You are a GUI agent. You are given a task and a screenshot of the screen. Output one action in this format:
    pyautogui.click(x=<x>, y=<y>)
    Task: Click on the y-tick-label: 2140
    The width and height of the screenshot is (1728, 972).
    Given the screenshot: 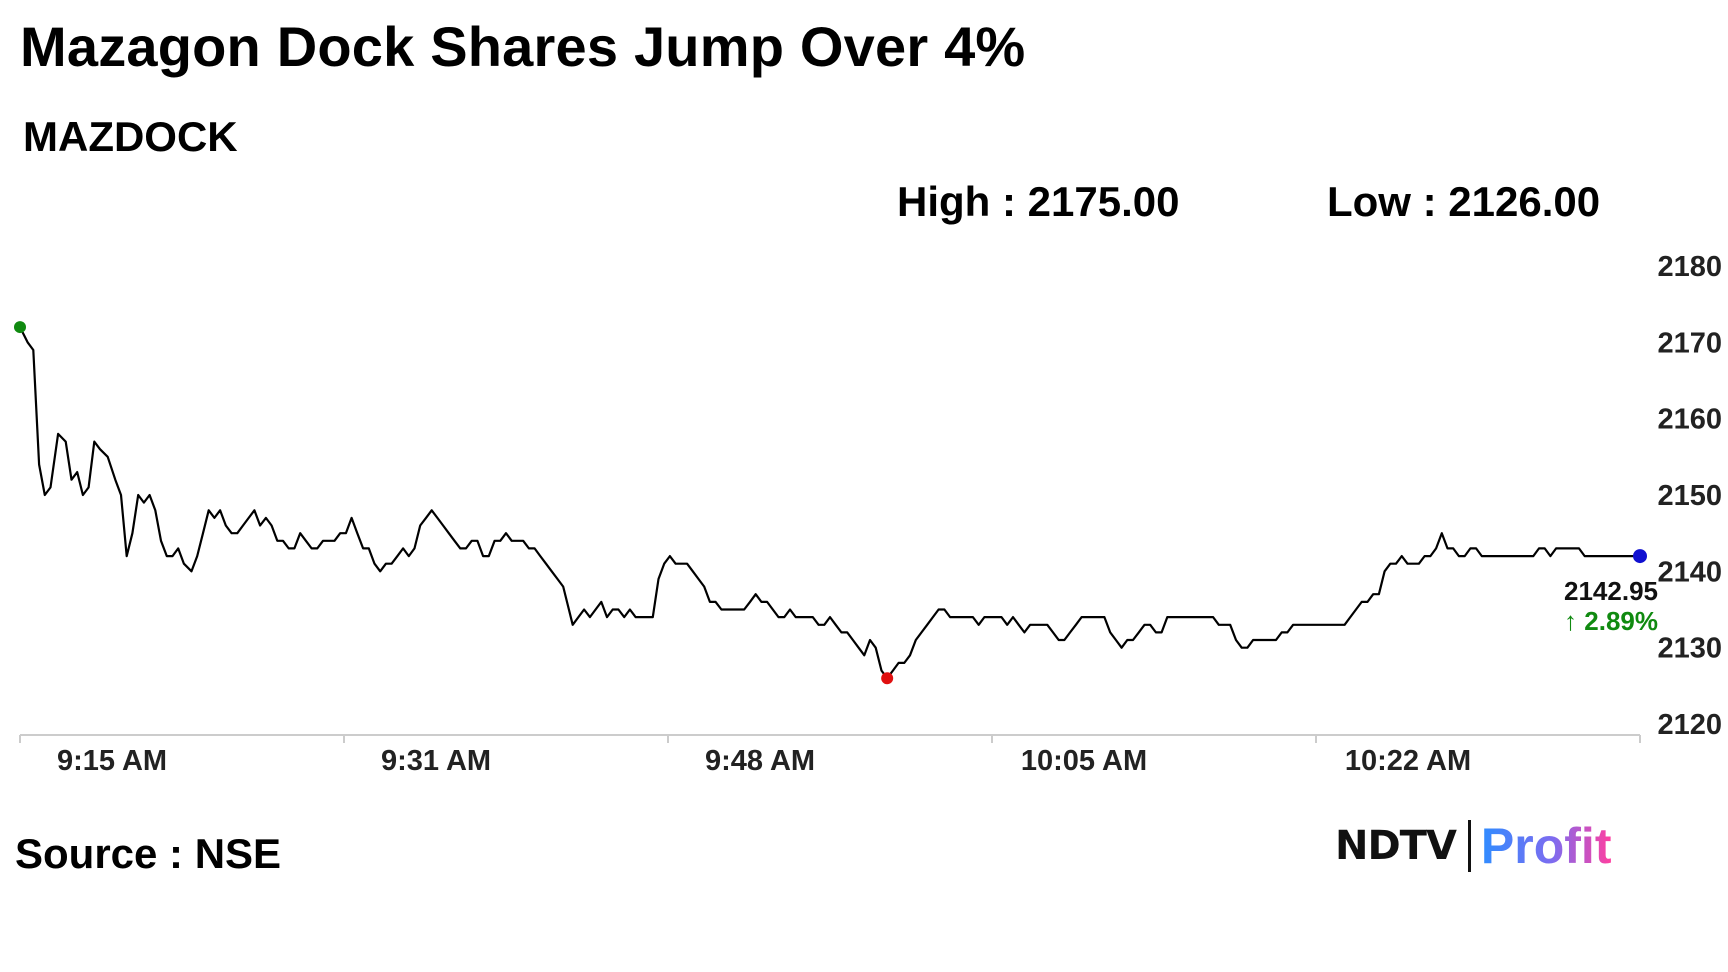 What is the action you would take?
    pyautogui.click(x=1689, y=572)
    